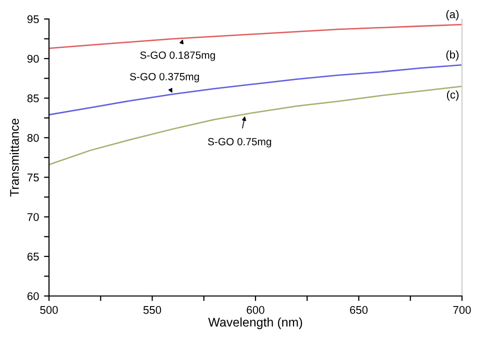 This screenshot has height=338, width=488. Describe the element at coordinates (33, 217) in the screenshot. I see `y-tick-label: 70` at that location.